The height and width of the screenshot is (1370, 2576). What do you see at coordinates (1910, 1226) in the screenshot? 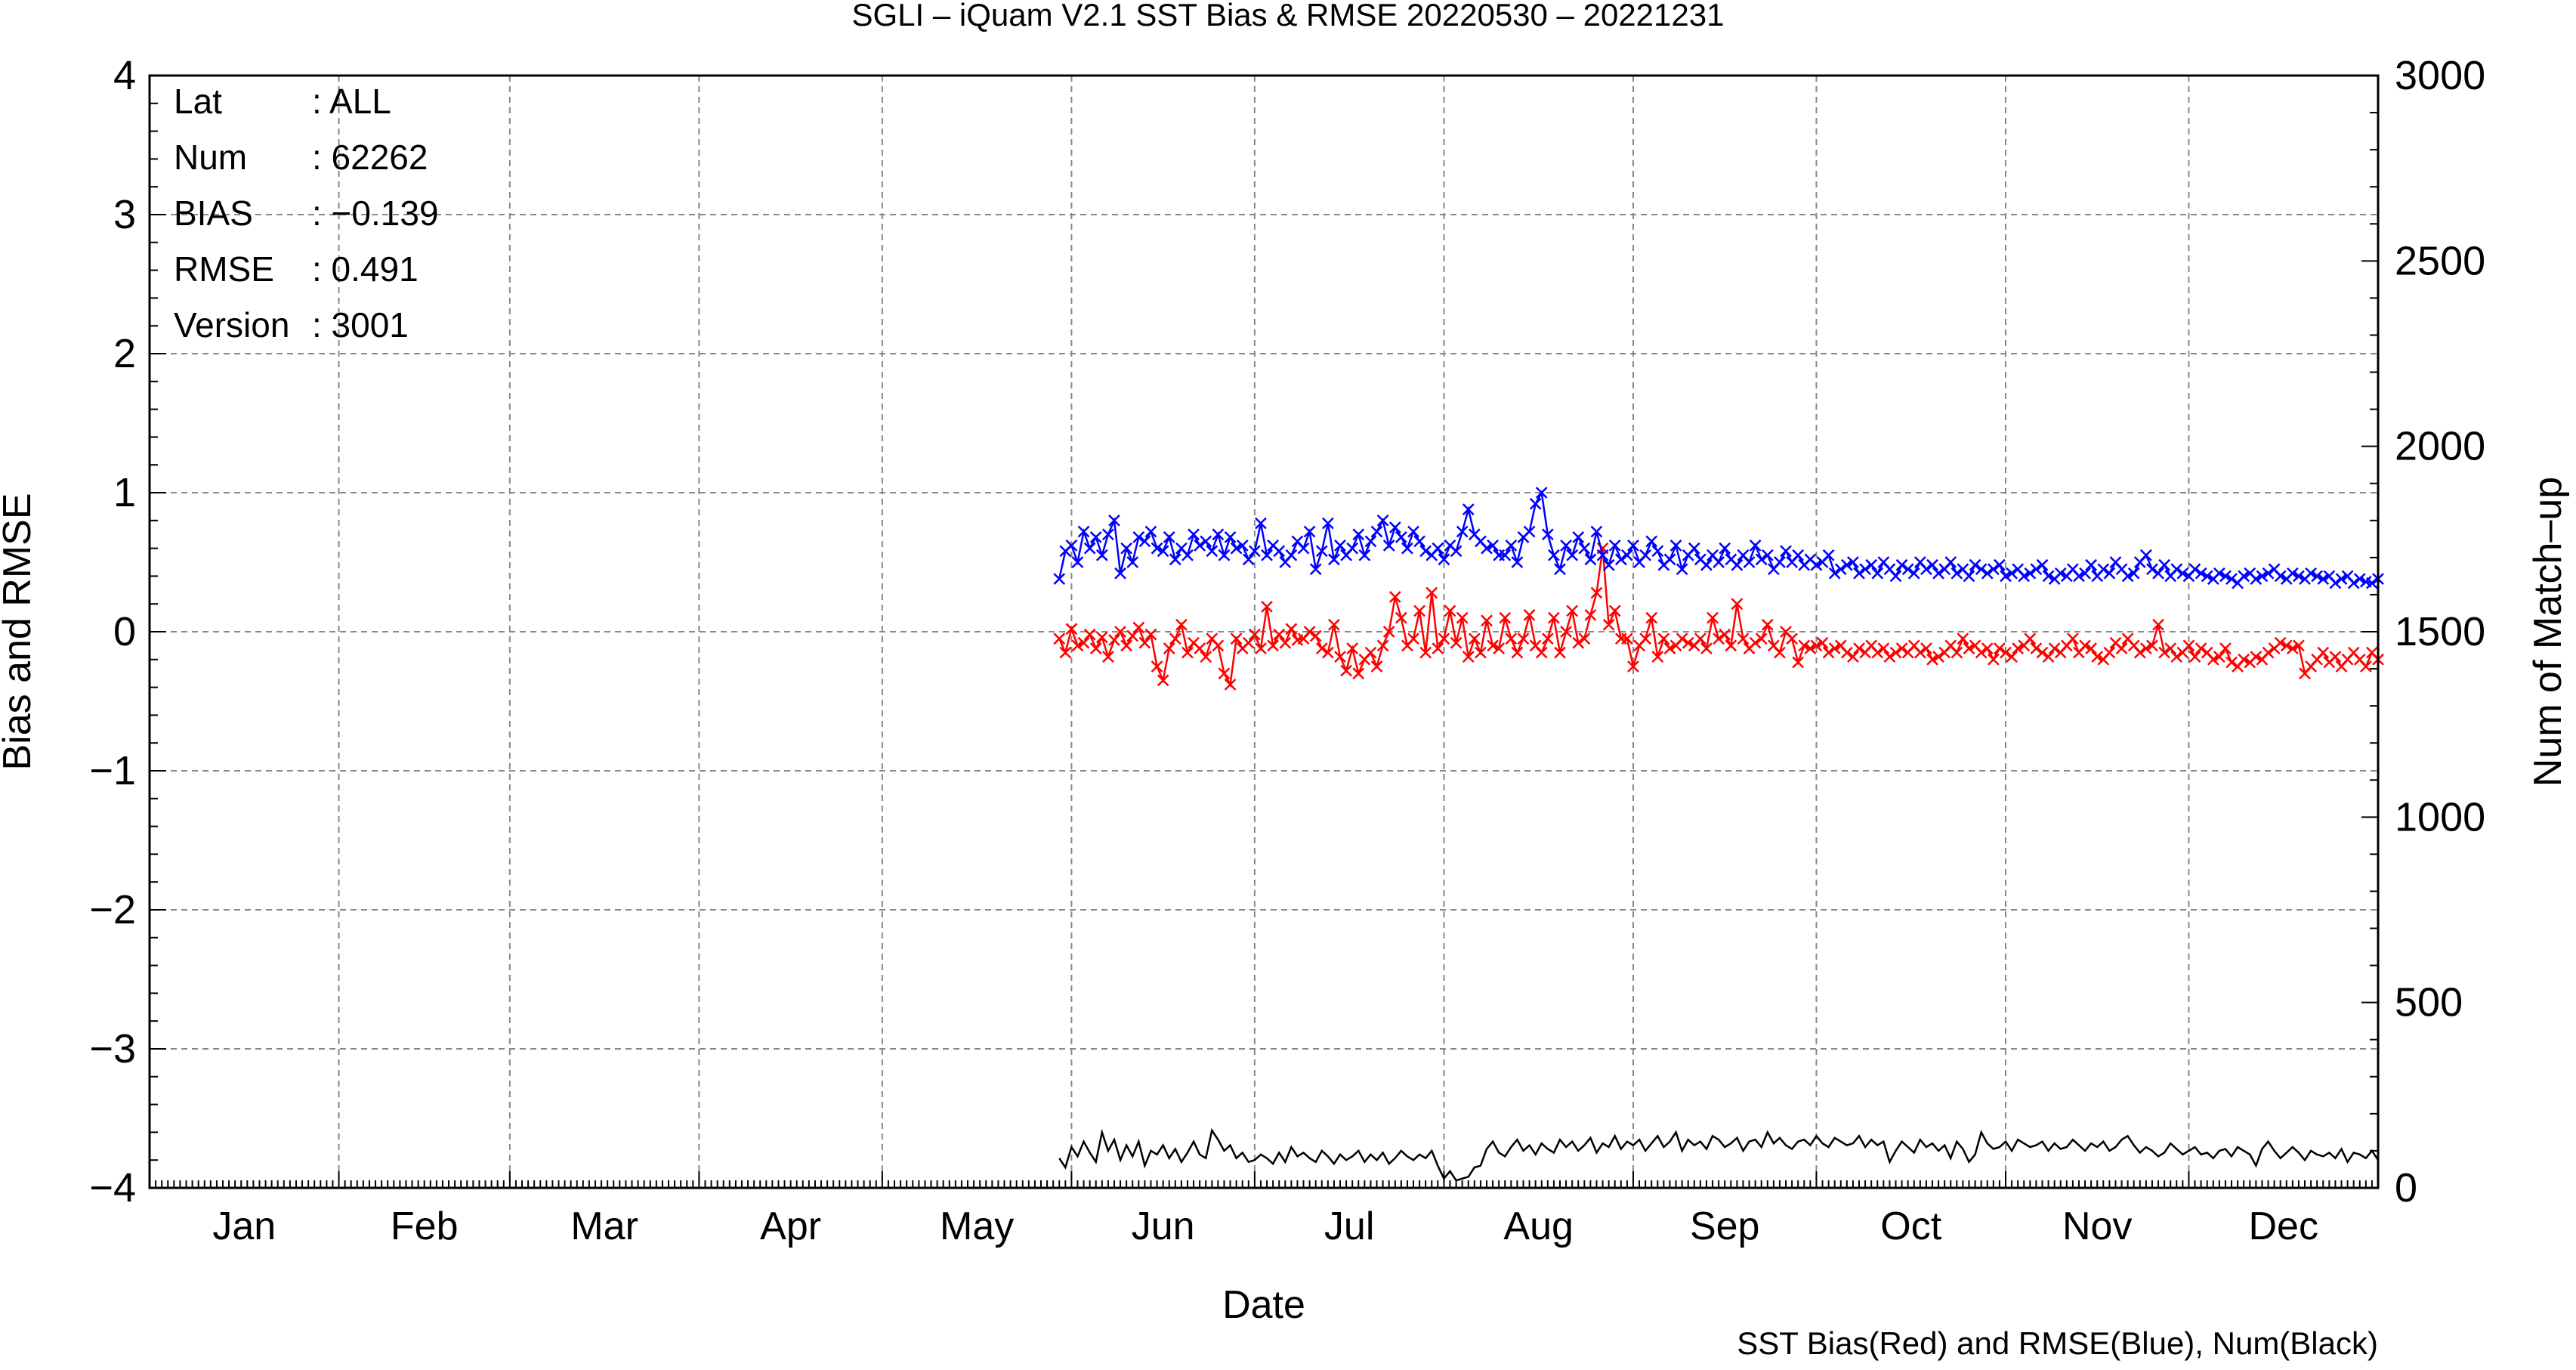
I see `month-label: Oct` at bounding box center [1910, 1226].